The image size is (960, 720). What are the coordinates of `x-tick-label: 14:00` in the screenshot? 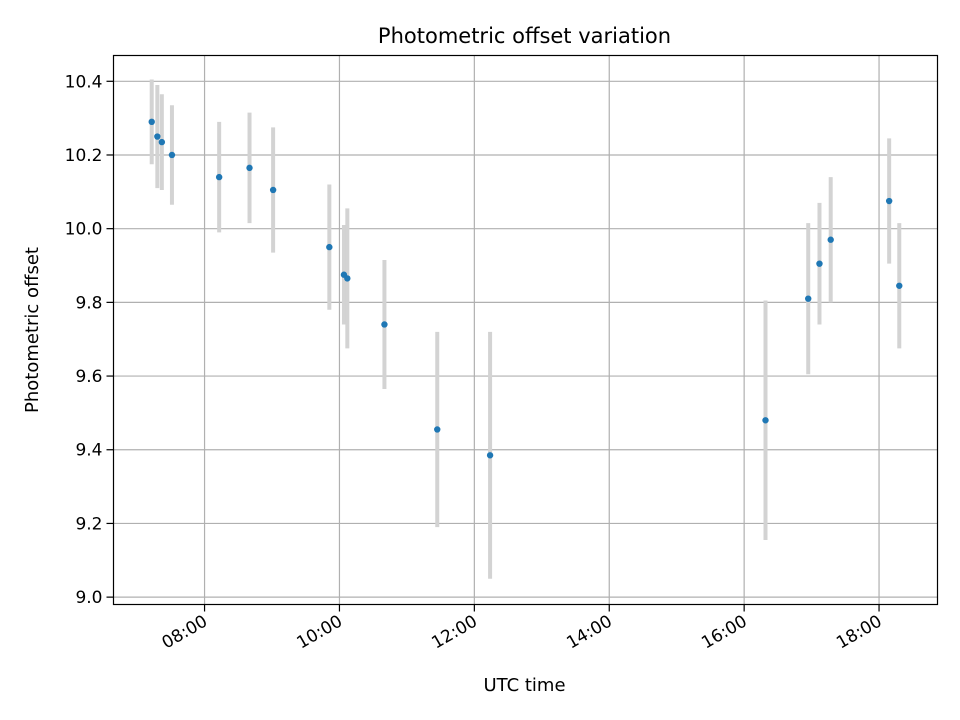 It's located at (589, 633).